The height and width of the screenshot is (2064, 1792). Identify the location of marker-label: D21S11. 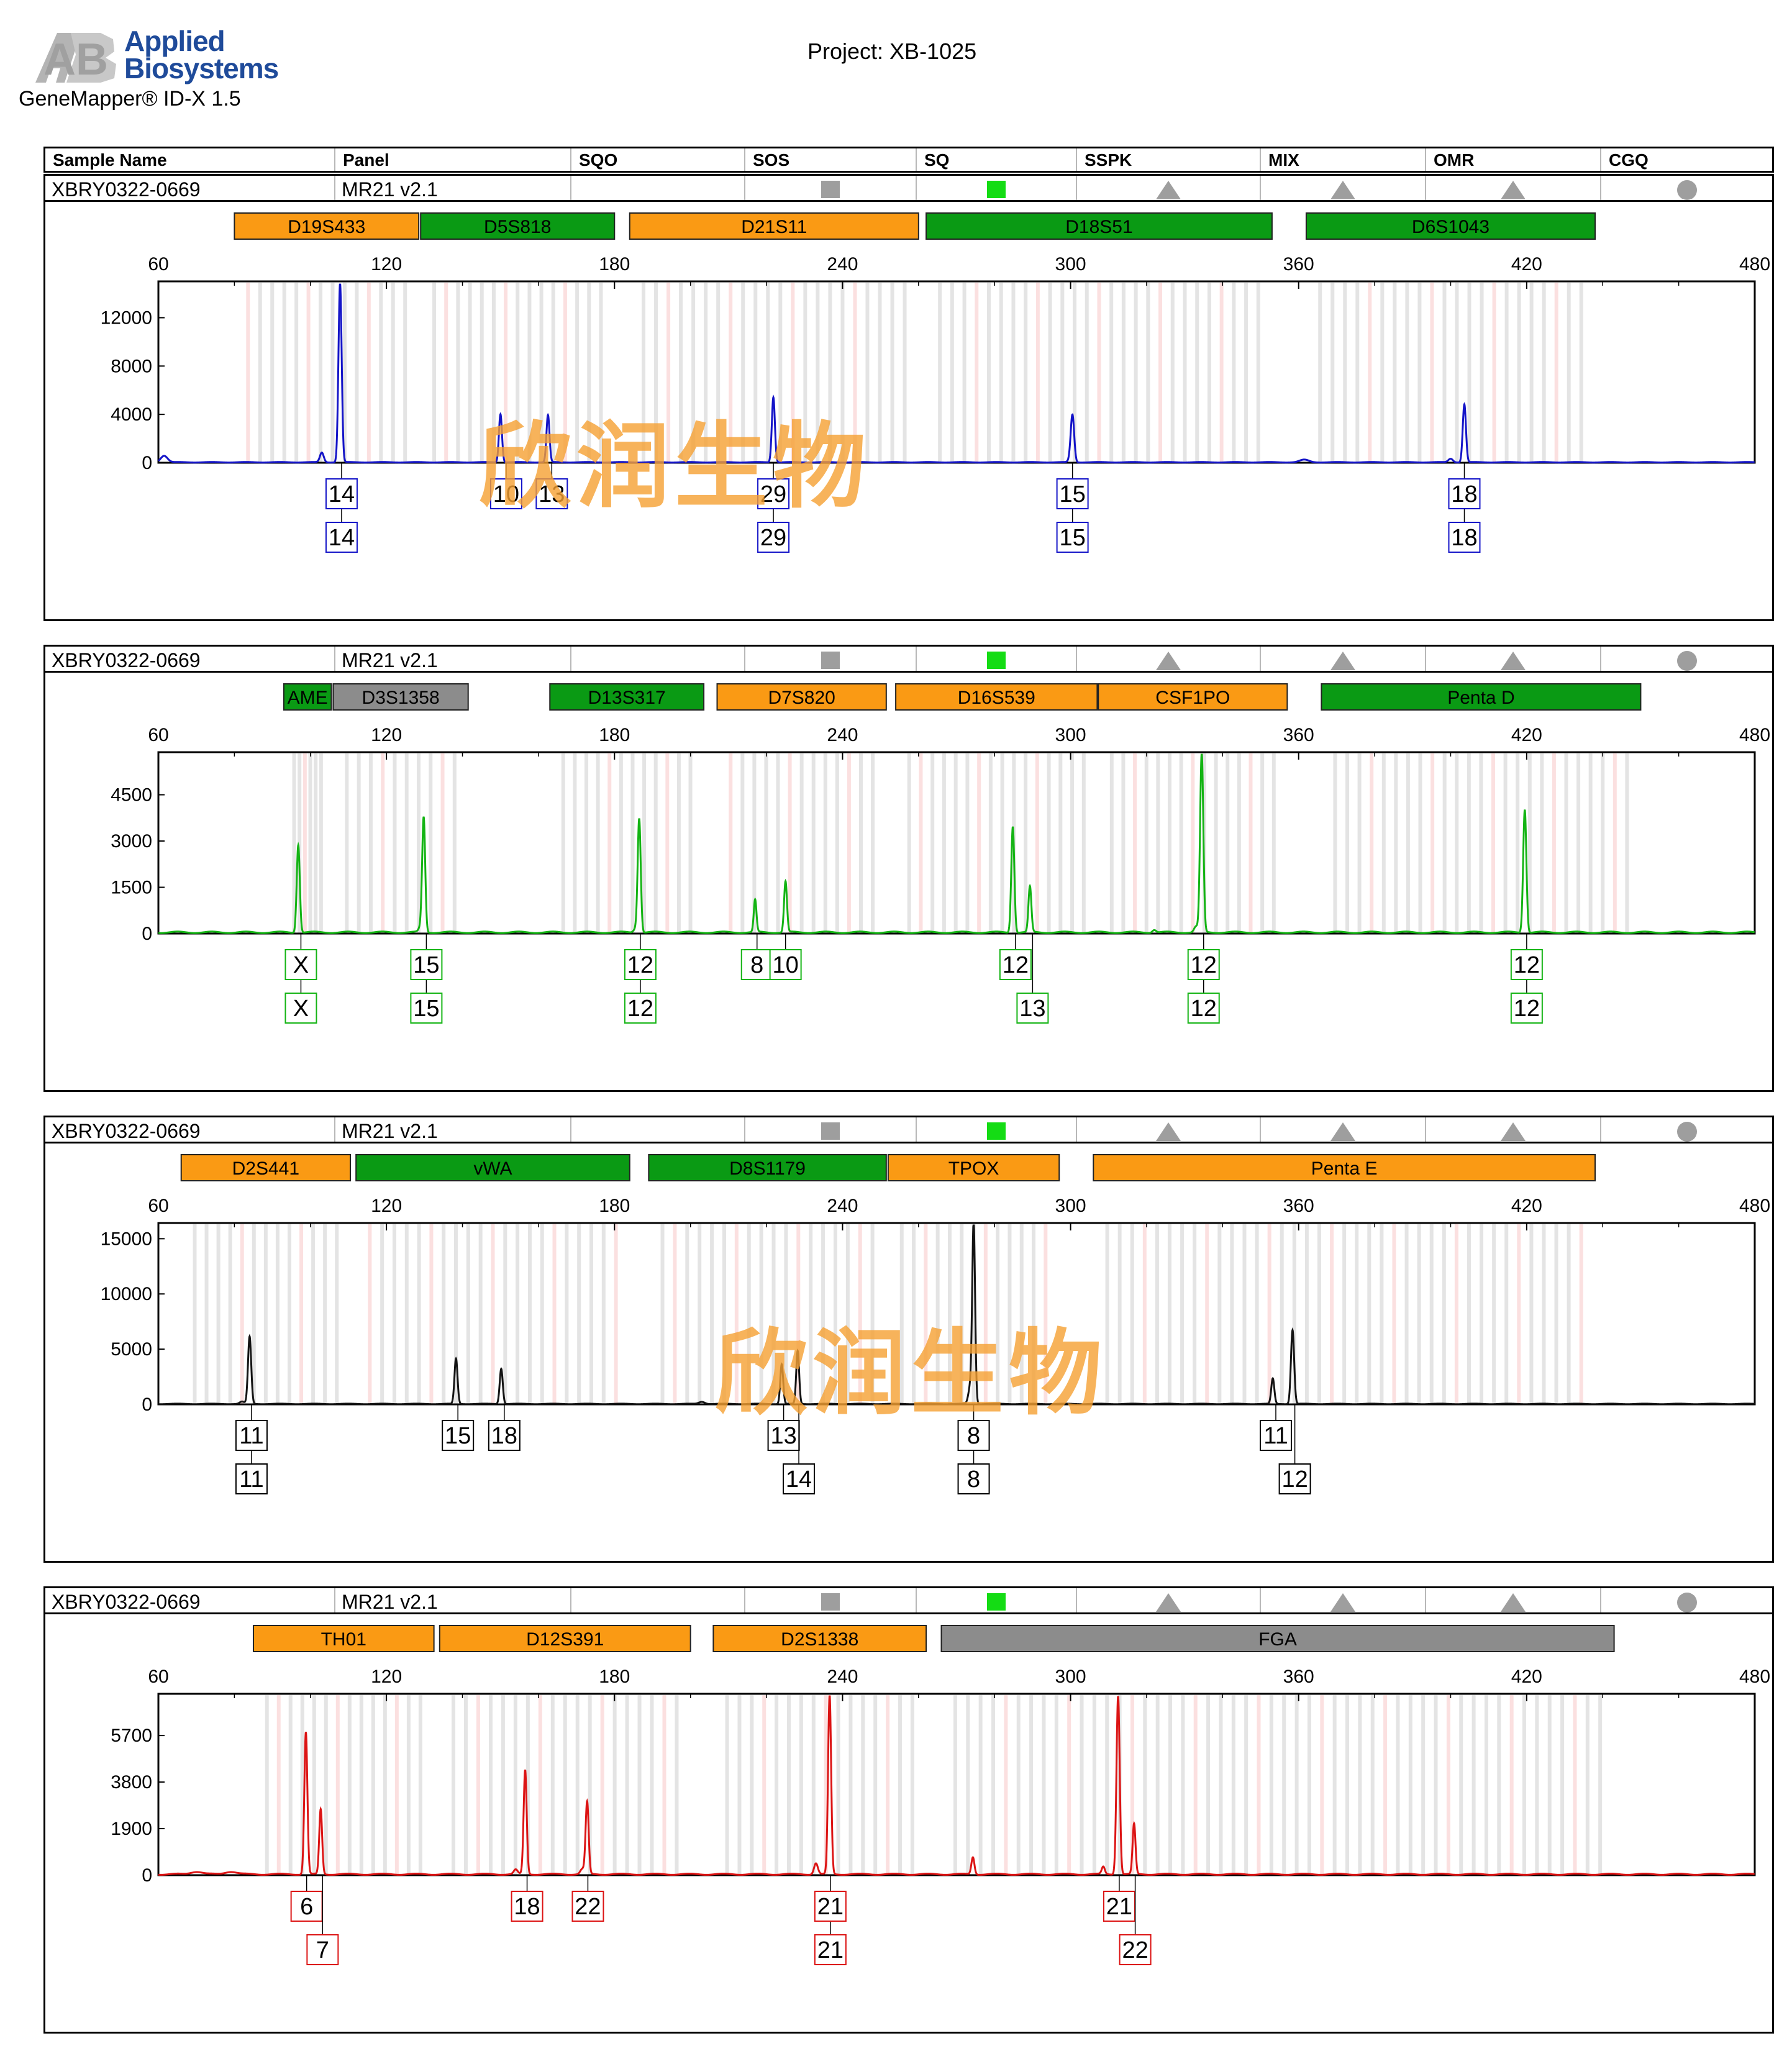
(774, 227).